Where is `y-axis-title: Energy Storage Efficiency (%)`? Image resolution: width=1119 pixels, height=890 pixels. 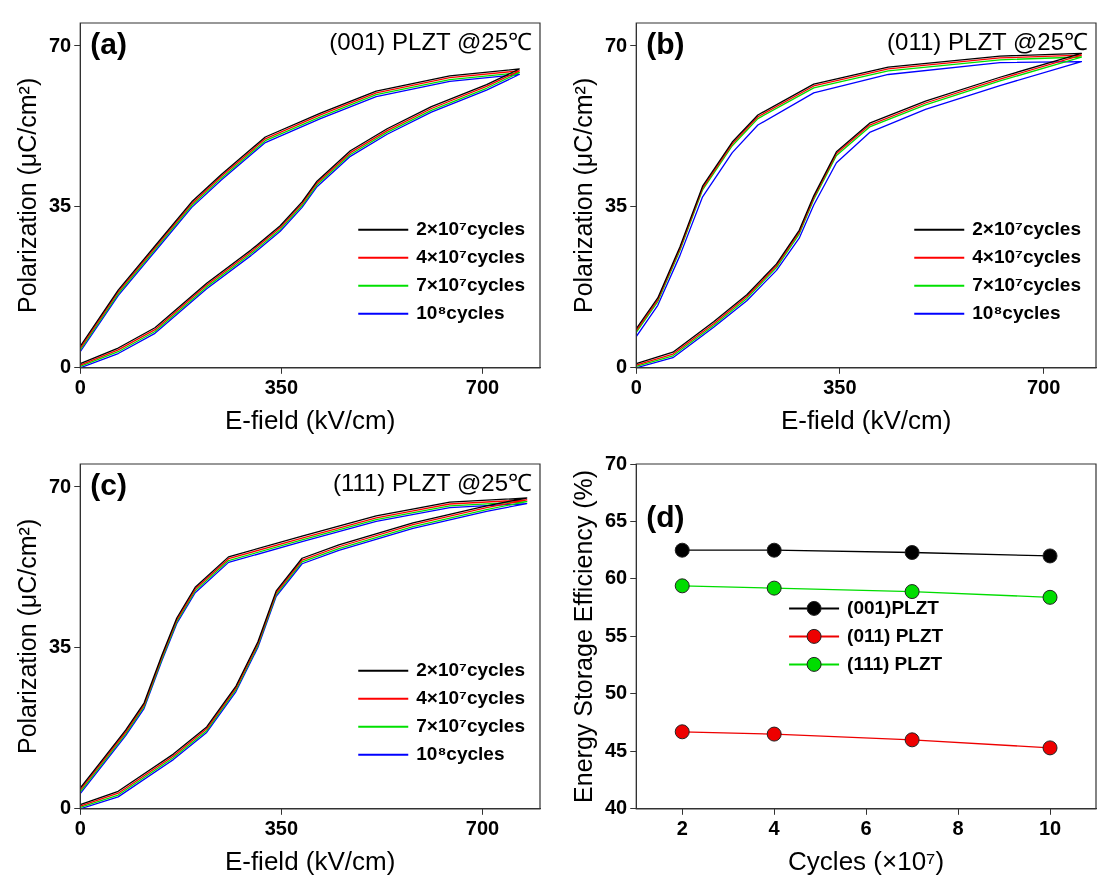 y-axis-title: Energy Storage Efficiency (%) is located at coordinates (582, 636).